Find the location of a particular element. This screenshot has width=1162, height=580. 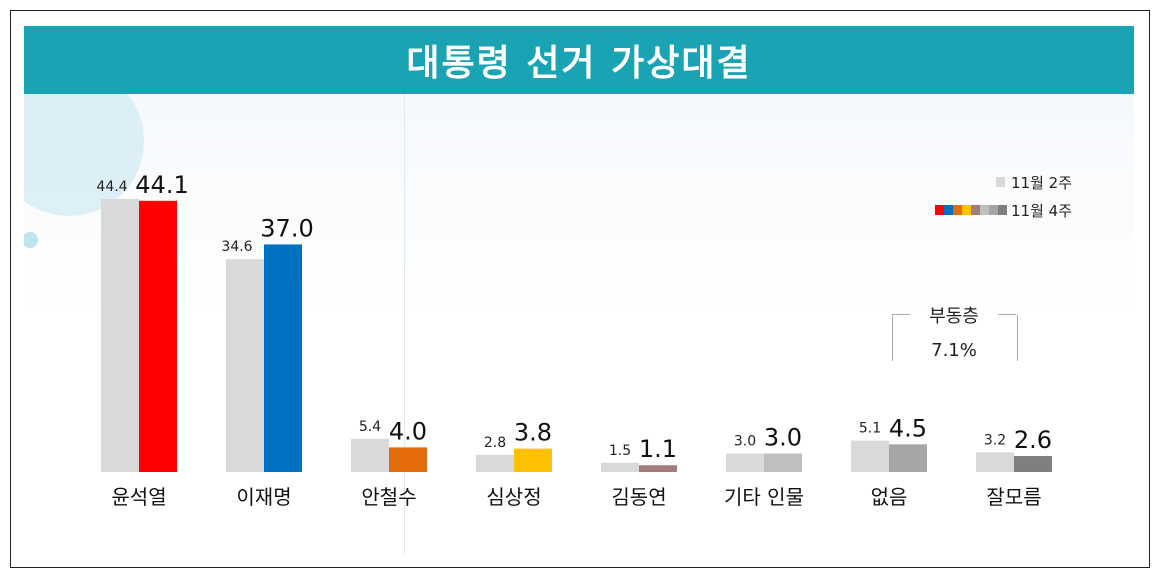

data-label-current: 4.0 is located at coordinates (408, 431).